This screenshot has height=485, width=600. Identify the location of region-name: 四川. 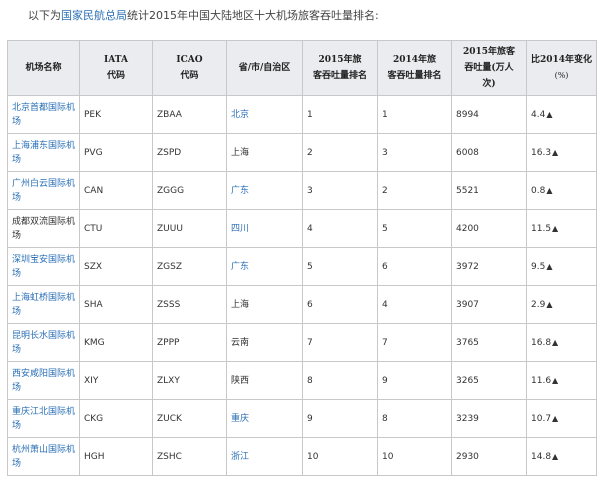
(240, 228).